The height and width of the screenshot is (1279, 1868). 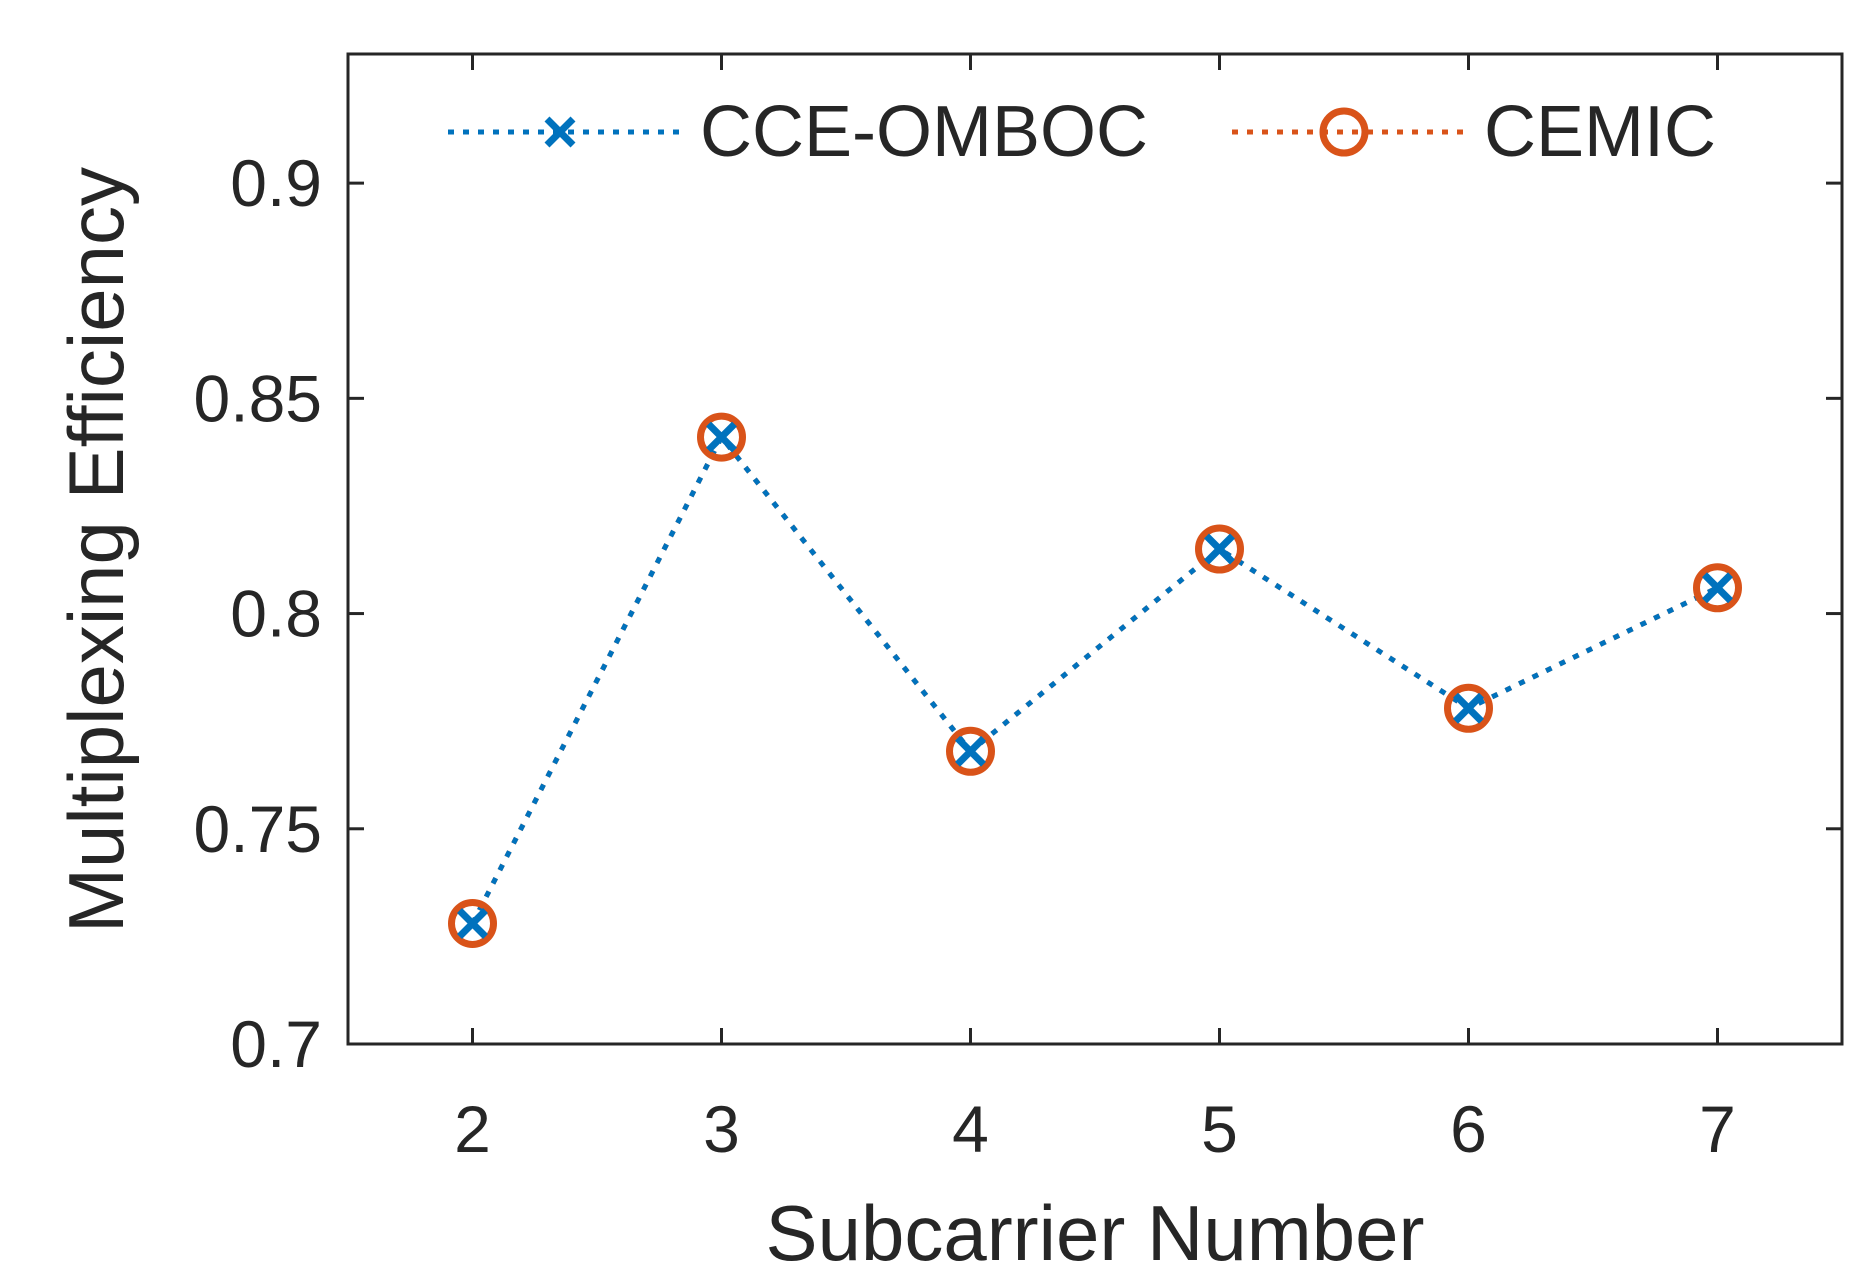 I want to click on x-axis-label: Subcarrier Number, so click(x=1095, y=1233).